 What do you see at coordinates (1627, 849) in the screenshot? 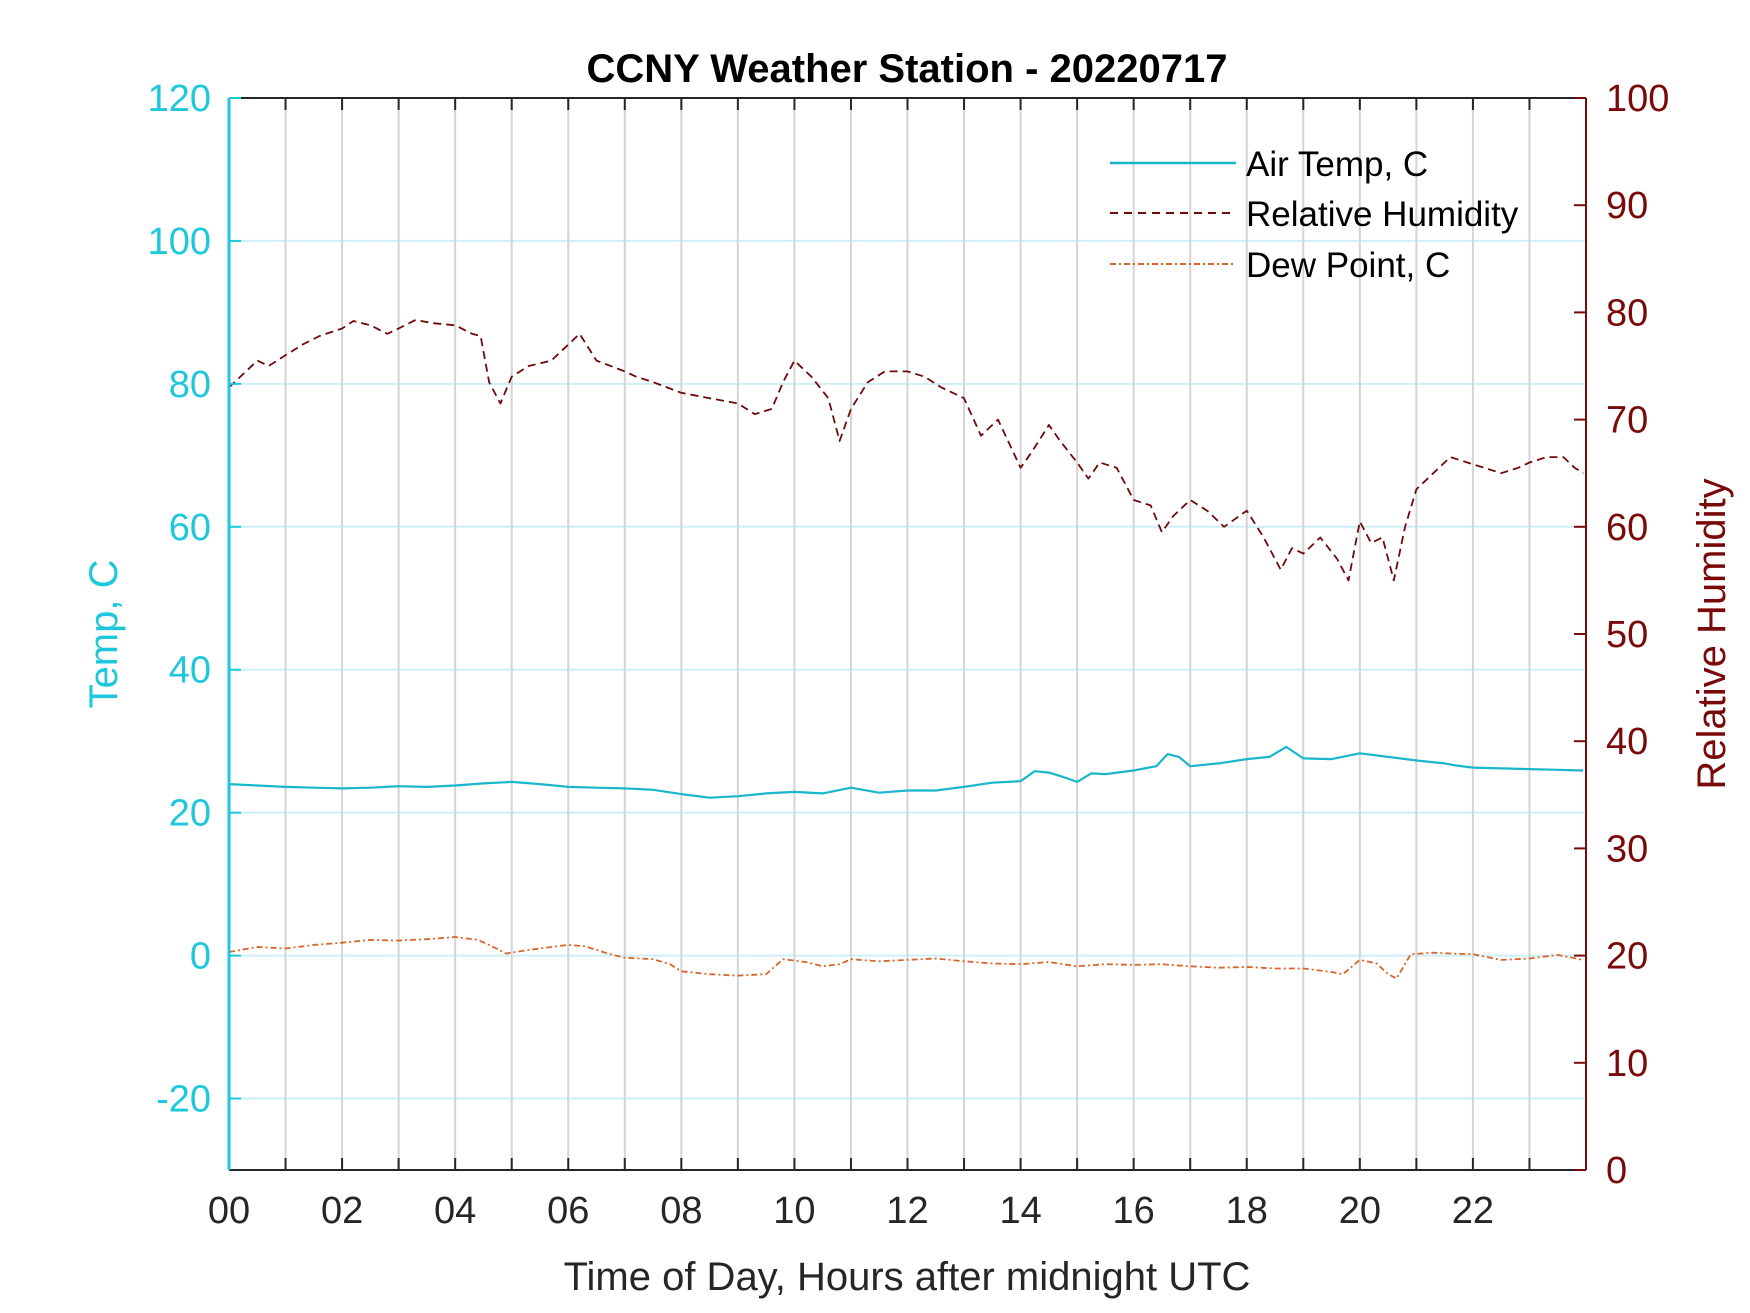
I see `y-right-tick-label: 30` at bounding box center [1627, 849].